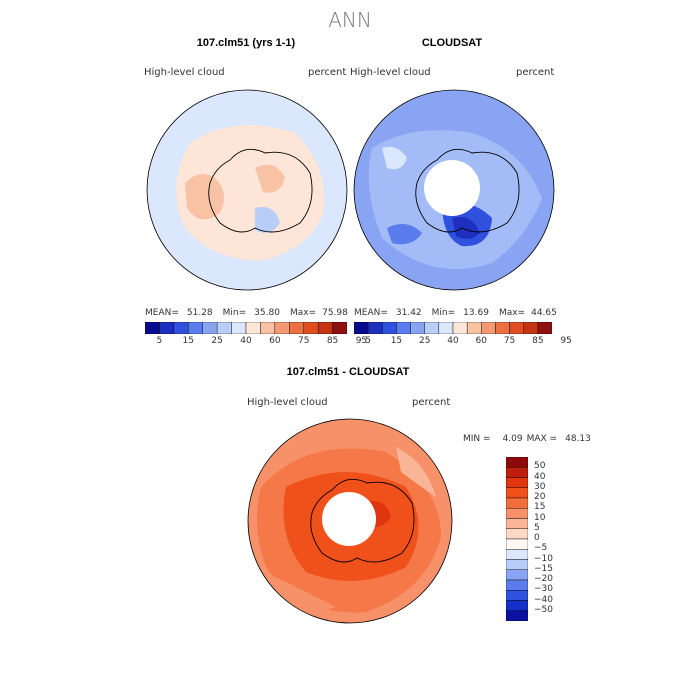 This screenshot has height=700, width=700. I want to click on difference-colorbar-label: 20, so click(540, 497).